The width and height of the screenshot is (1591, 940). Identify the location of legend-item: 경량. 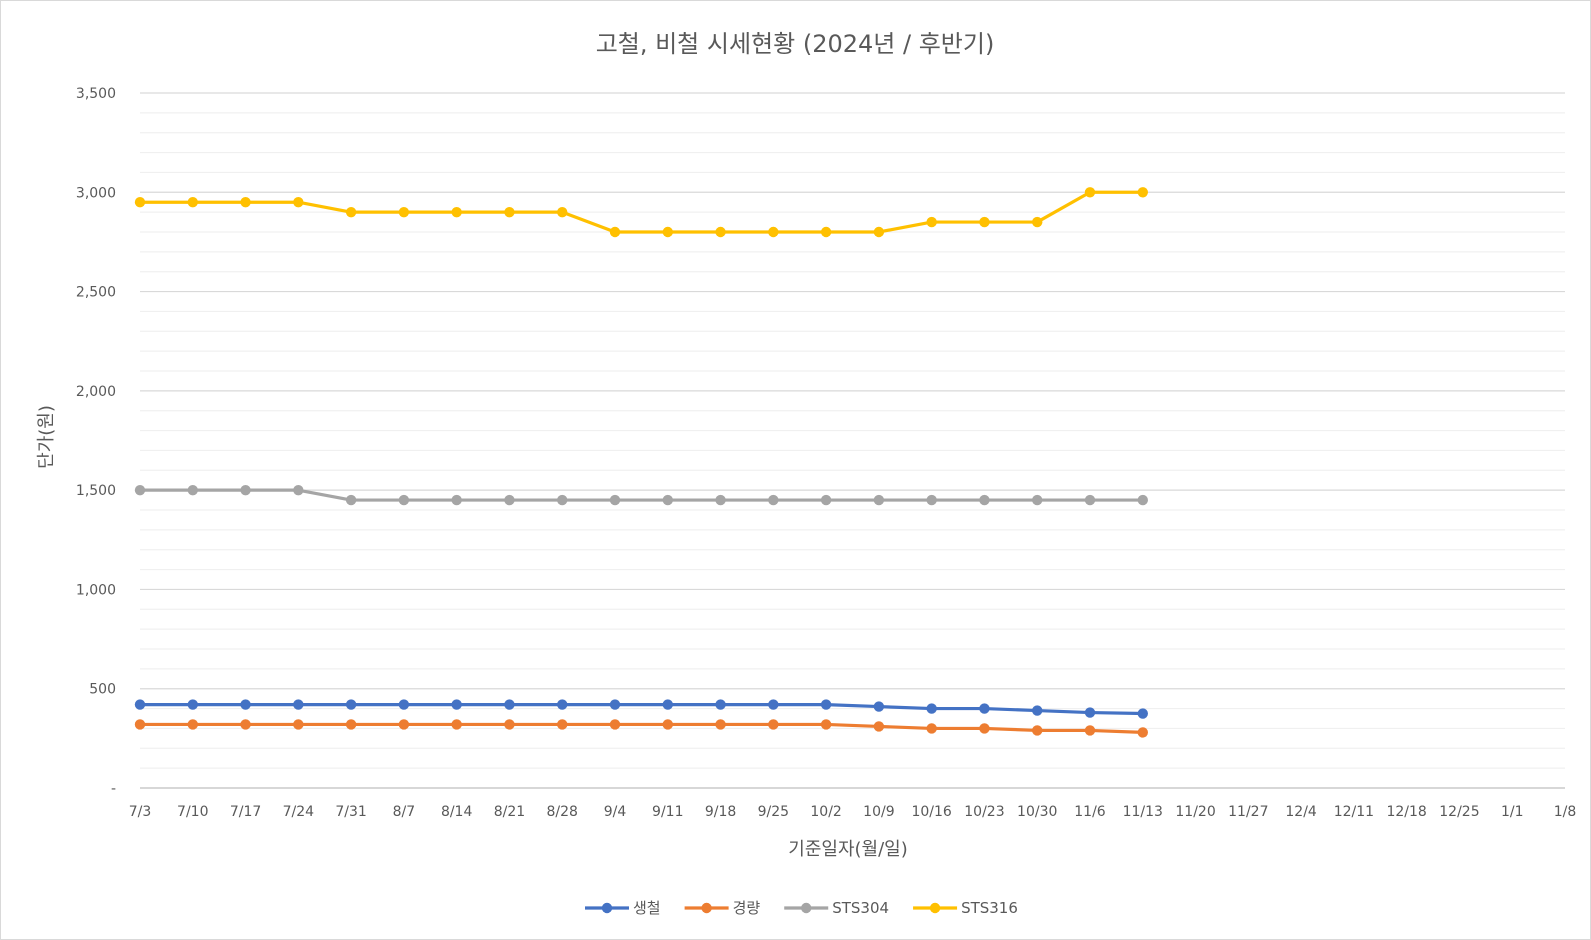
(722, 908).